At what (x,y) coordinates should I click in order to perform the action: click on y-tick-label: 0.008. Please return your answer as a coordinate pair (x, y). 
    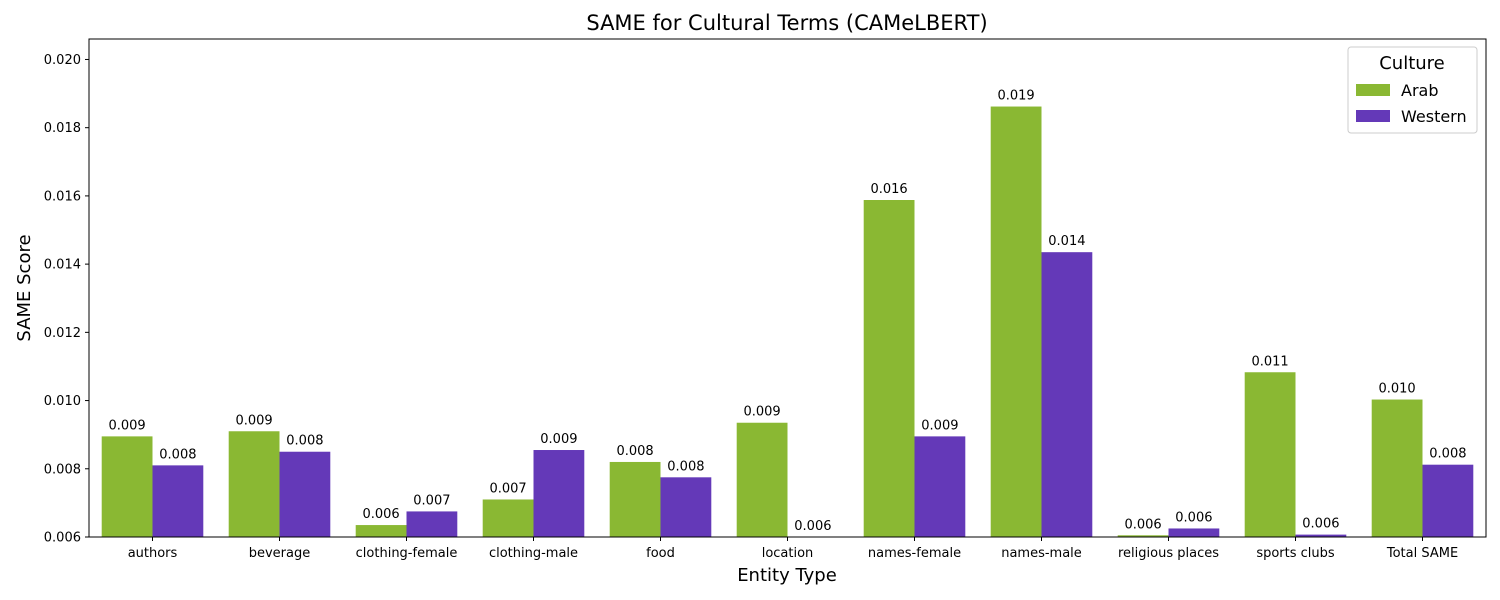
    Looking at the image, I should click on (62, 469).